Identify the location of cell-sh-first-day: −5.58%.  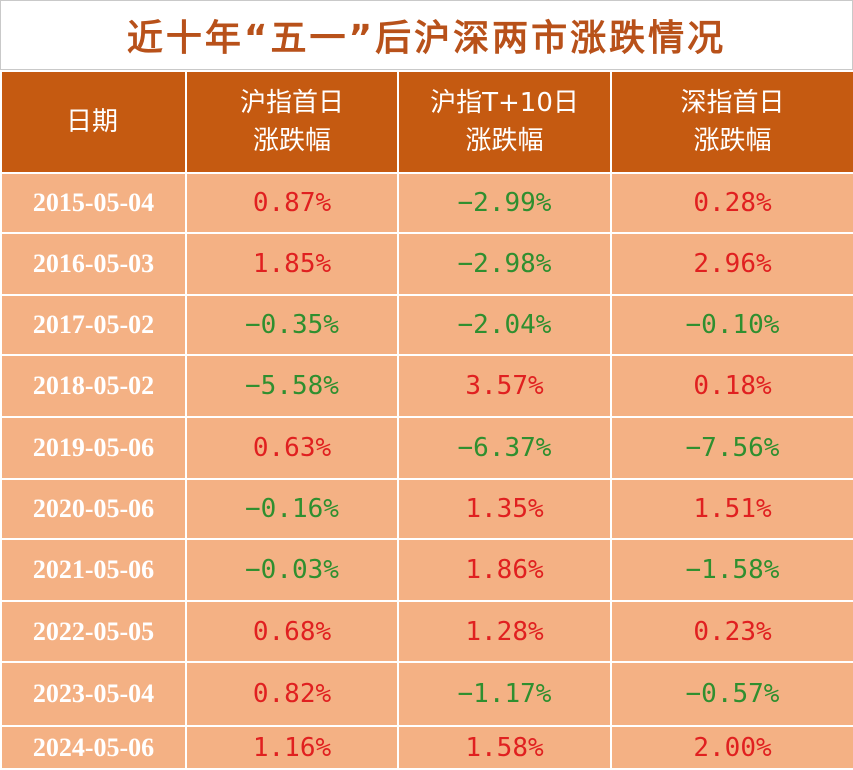
(292, 386).